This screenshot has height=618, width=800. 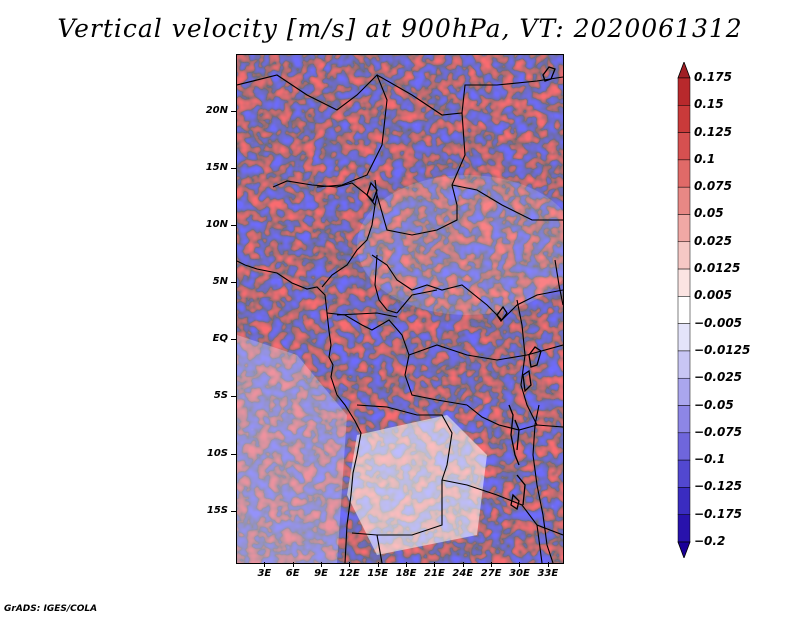 I want to click on lon-tick-label: 21E, so click(x=434, y=573).